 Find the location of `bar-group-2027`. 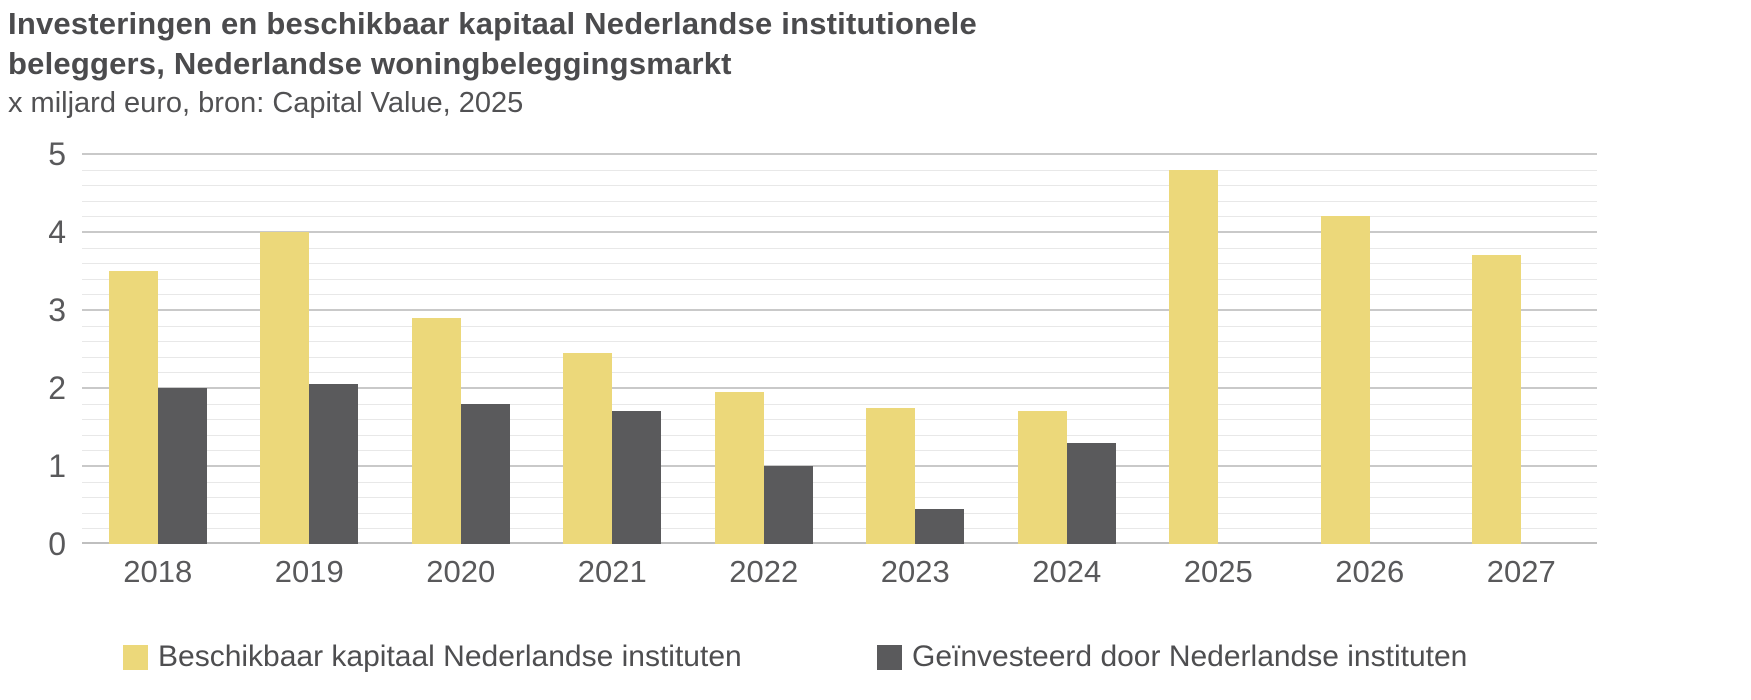

bar-group-2027 is located at coordinates (1522, 349).